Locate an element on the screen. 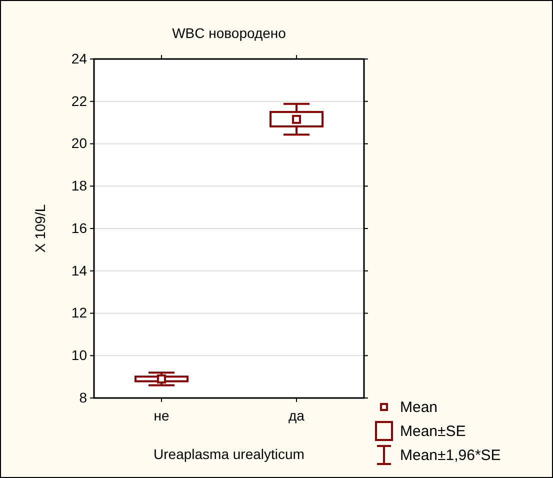 The image size is (553, 478). x-tick-label: да is located at coordinates (296, 415).